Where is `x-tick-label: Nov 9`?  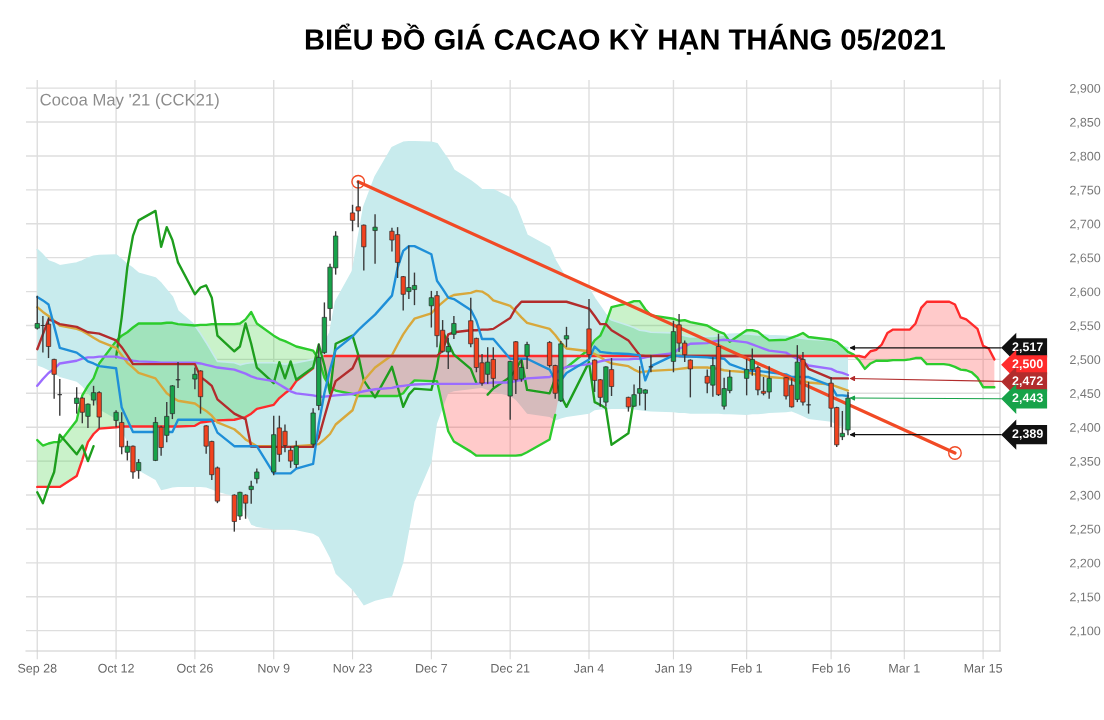
x-tick-label: Nov 9 is located at coordinates (274, 668).